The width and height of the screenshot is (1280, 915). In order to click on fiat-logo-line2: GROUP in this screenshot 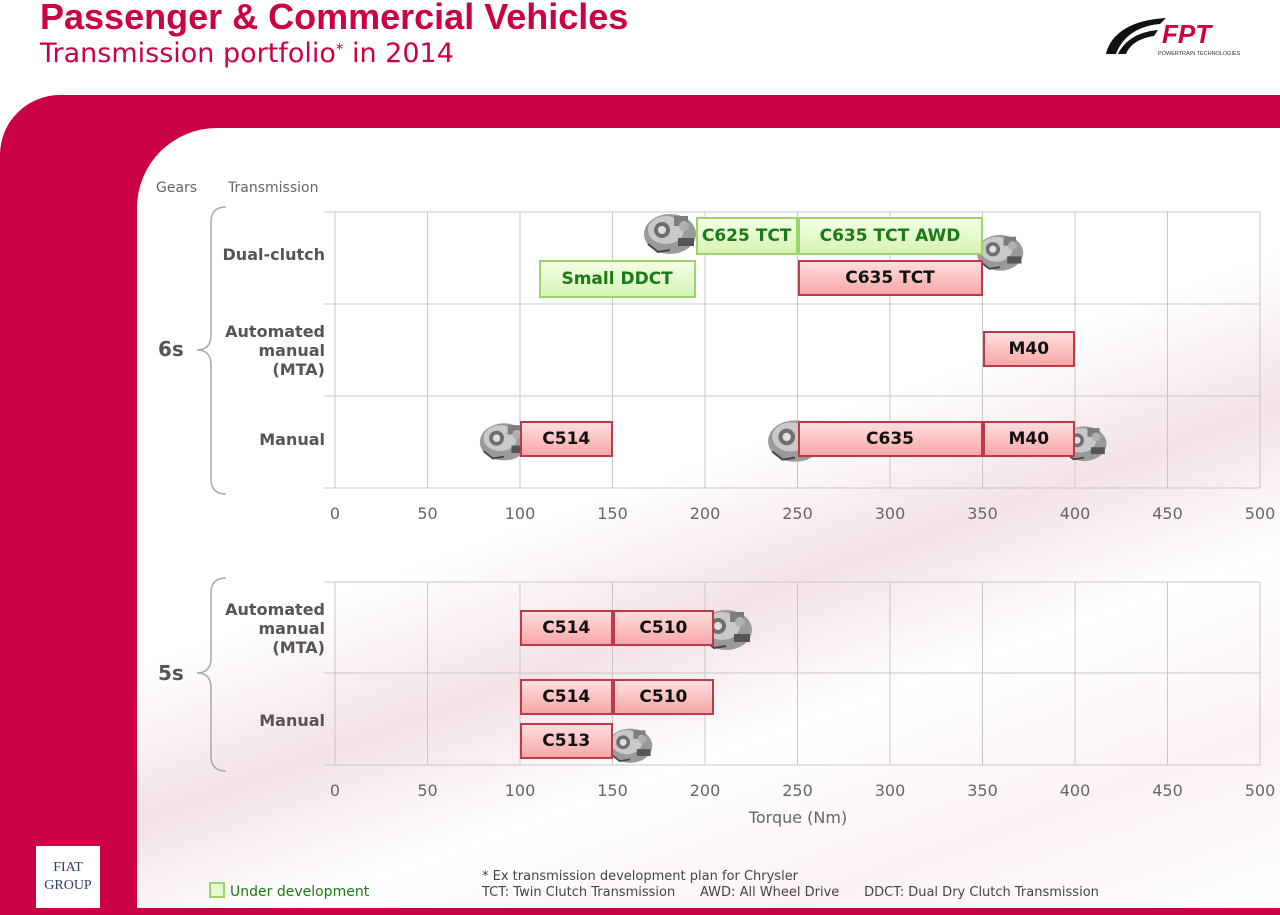, I will do `click(68, 885)`.